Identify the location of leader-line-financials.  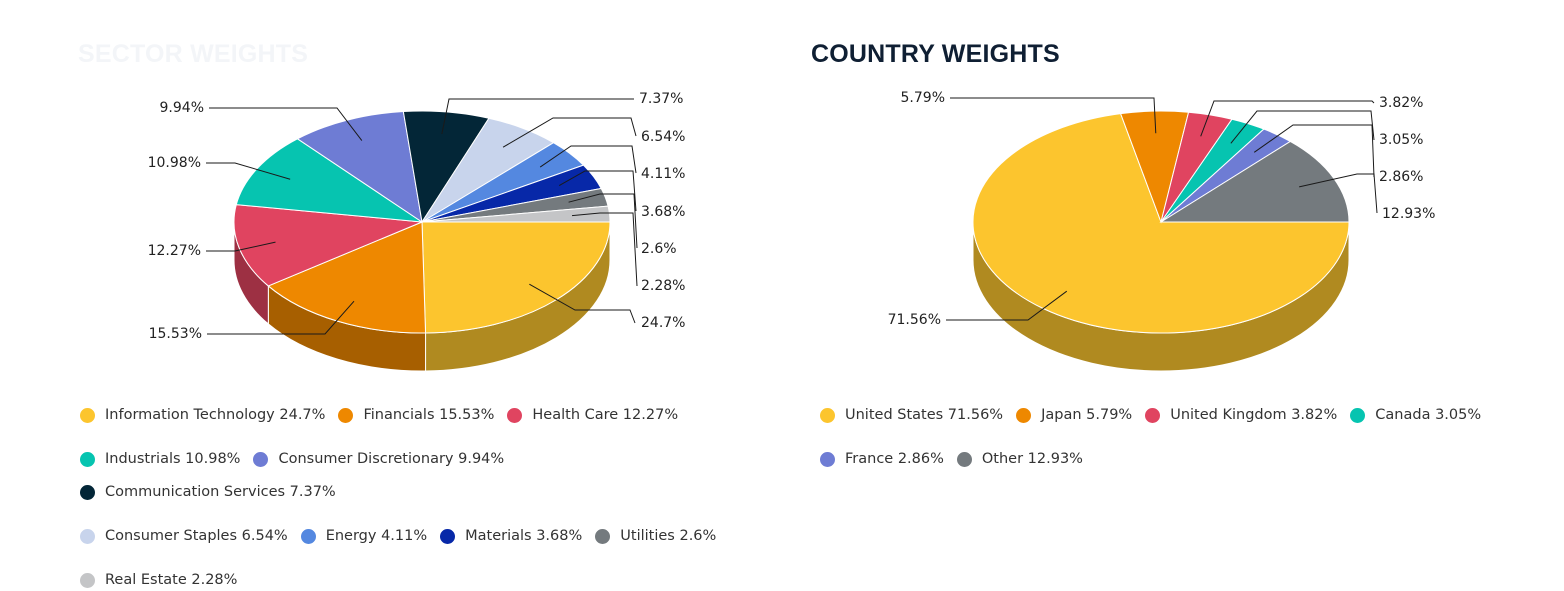
(281, 317).